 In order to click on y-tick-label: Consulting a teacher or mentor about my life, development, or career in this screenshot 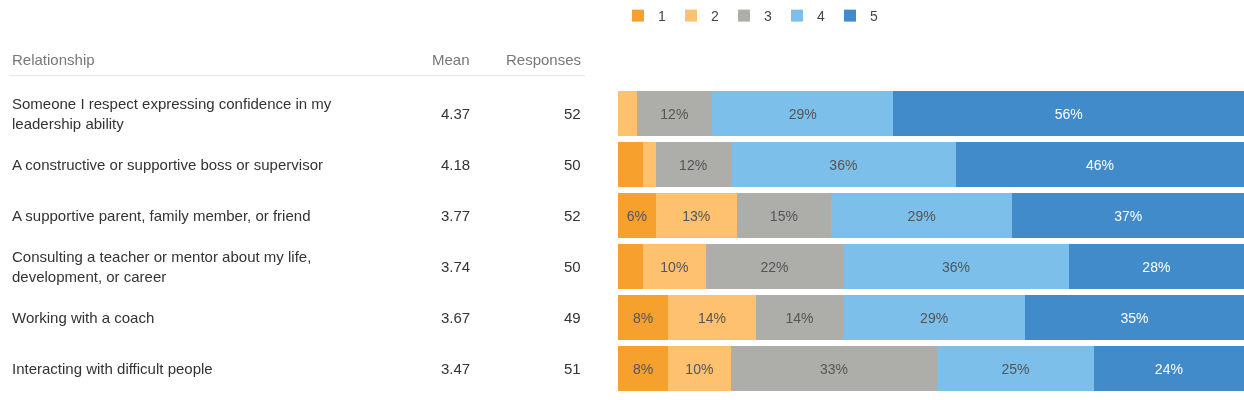, I will do `click(162, 266)`.